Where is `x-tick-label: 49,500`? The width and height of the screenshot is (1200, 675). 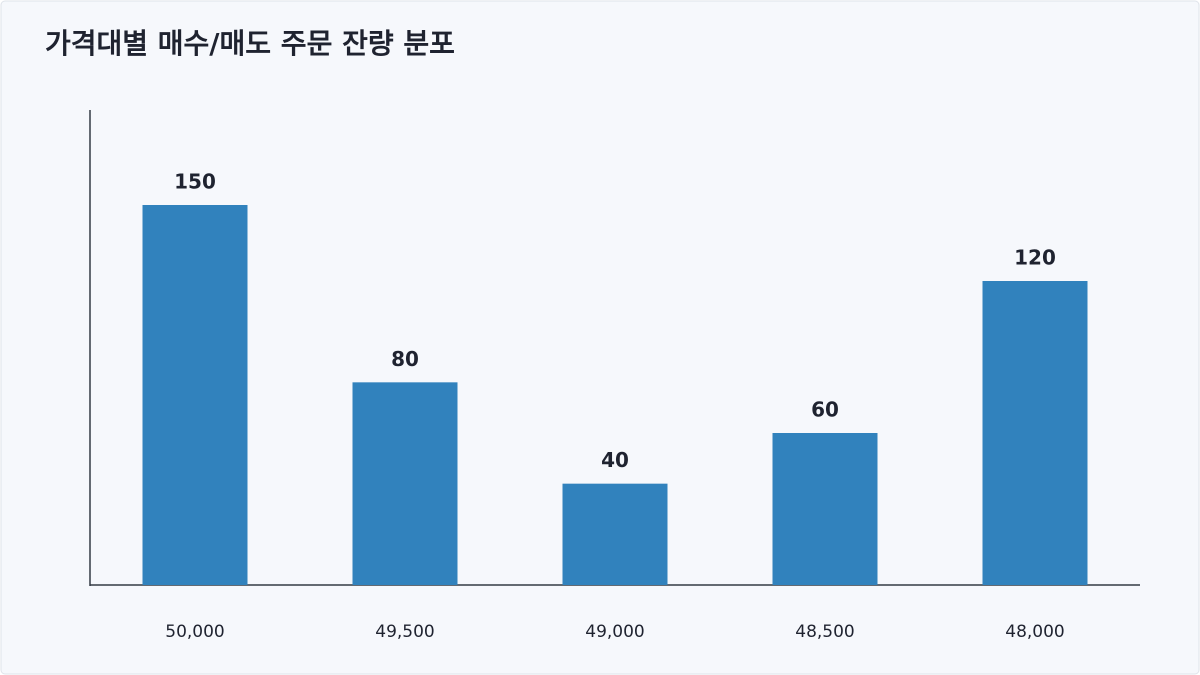
x-tick-label: 49,500 is located at coordinates (404, 632).